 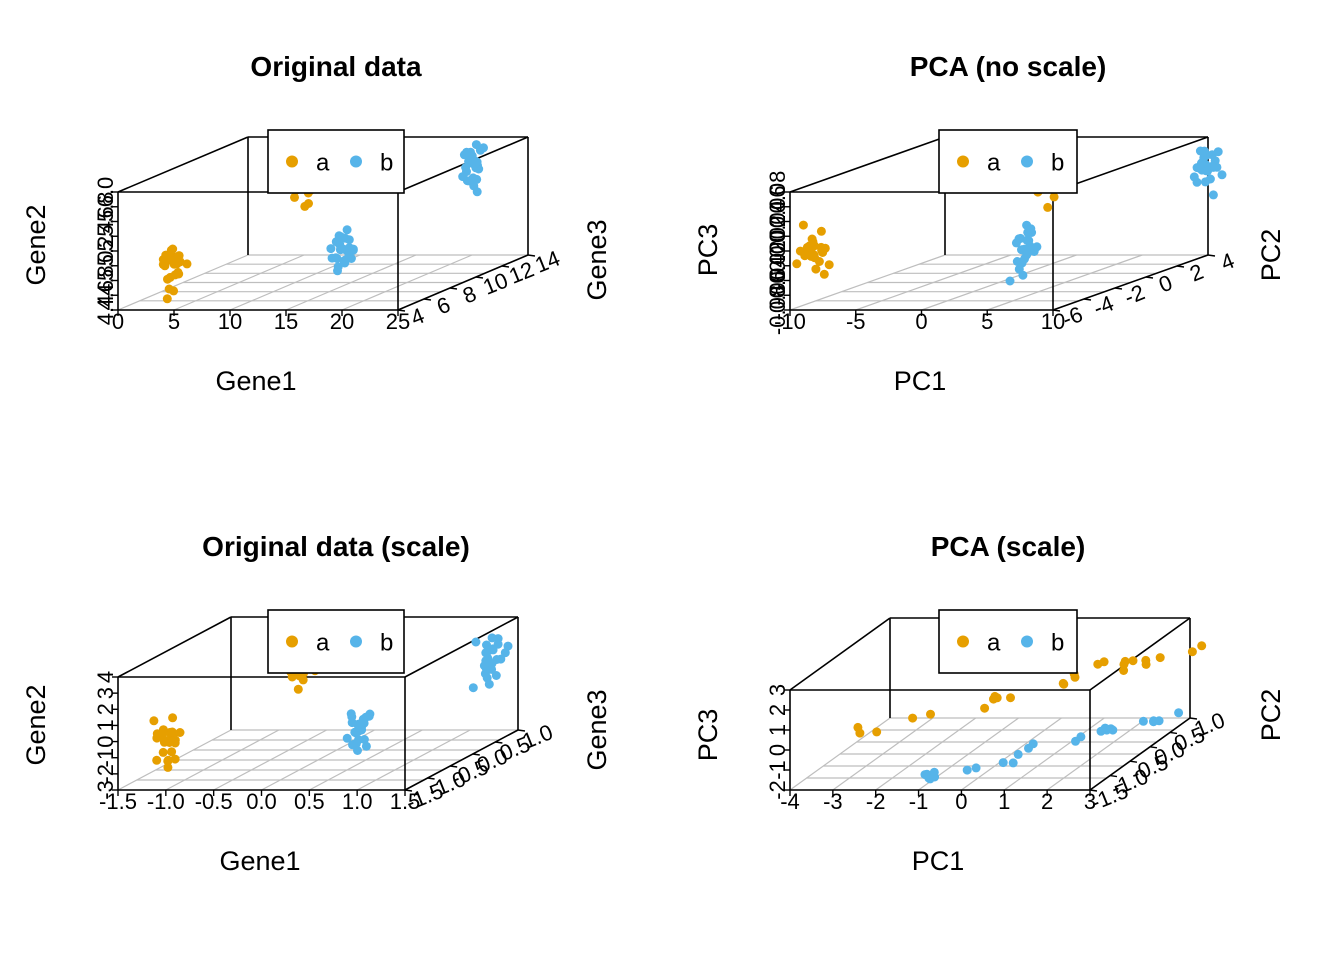 I want to click on x-tick-label: 5, so click(x=174, y=321).